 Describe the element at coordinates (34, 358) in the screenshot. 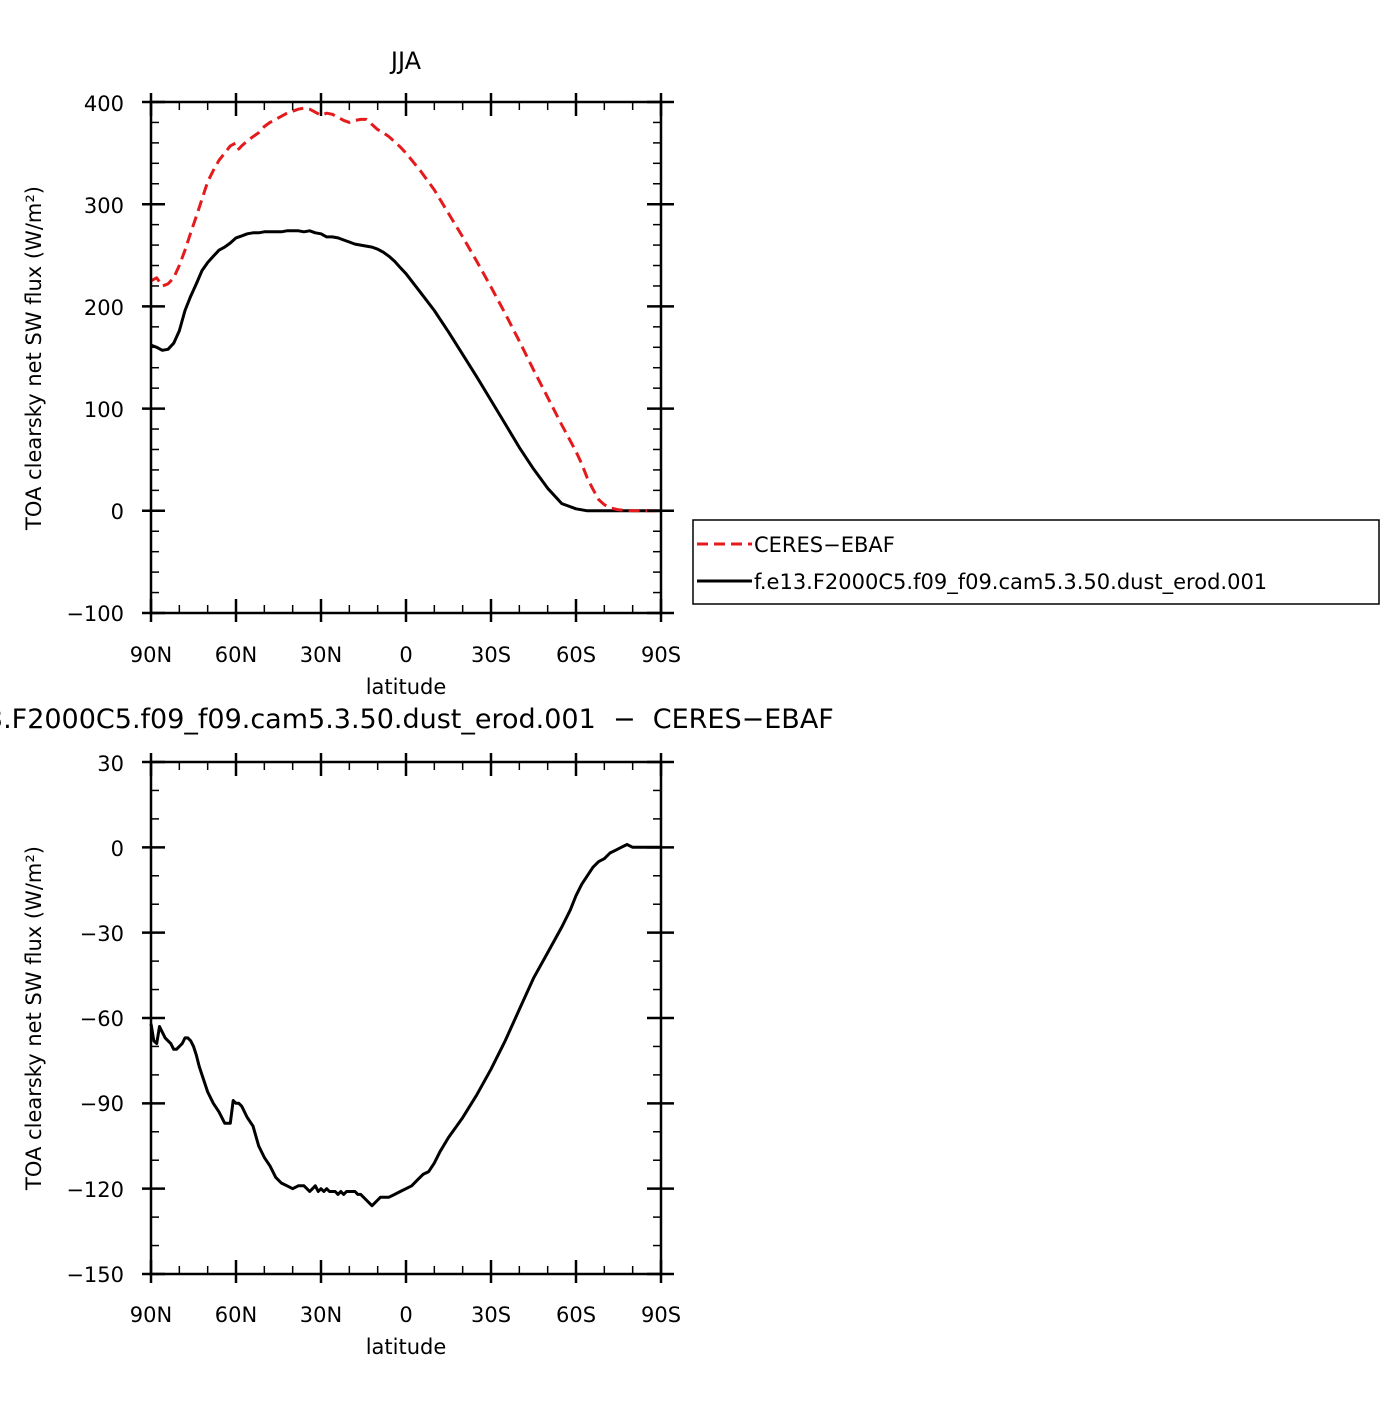

I see `top-y-axis-label: TOA clearsky net SW flux (W/m²)` at that location.